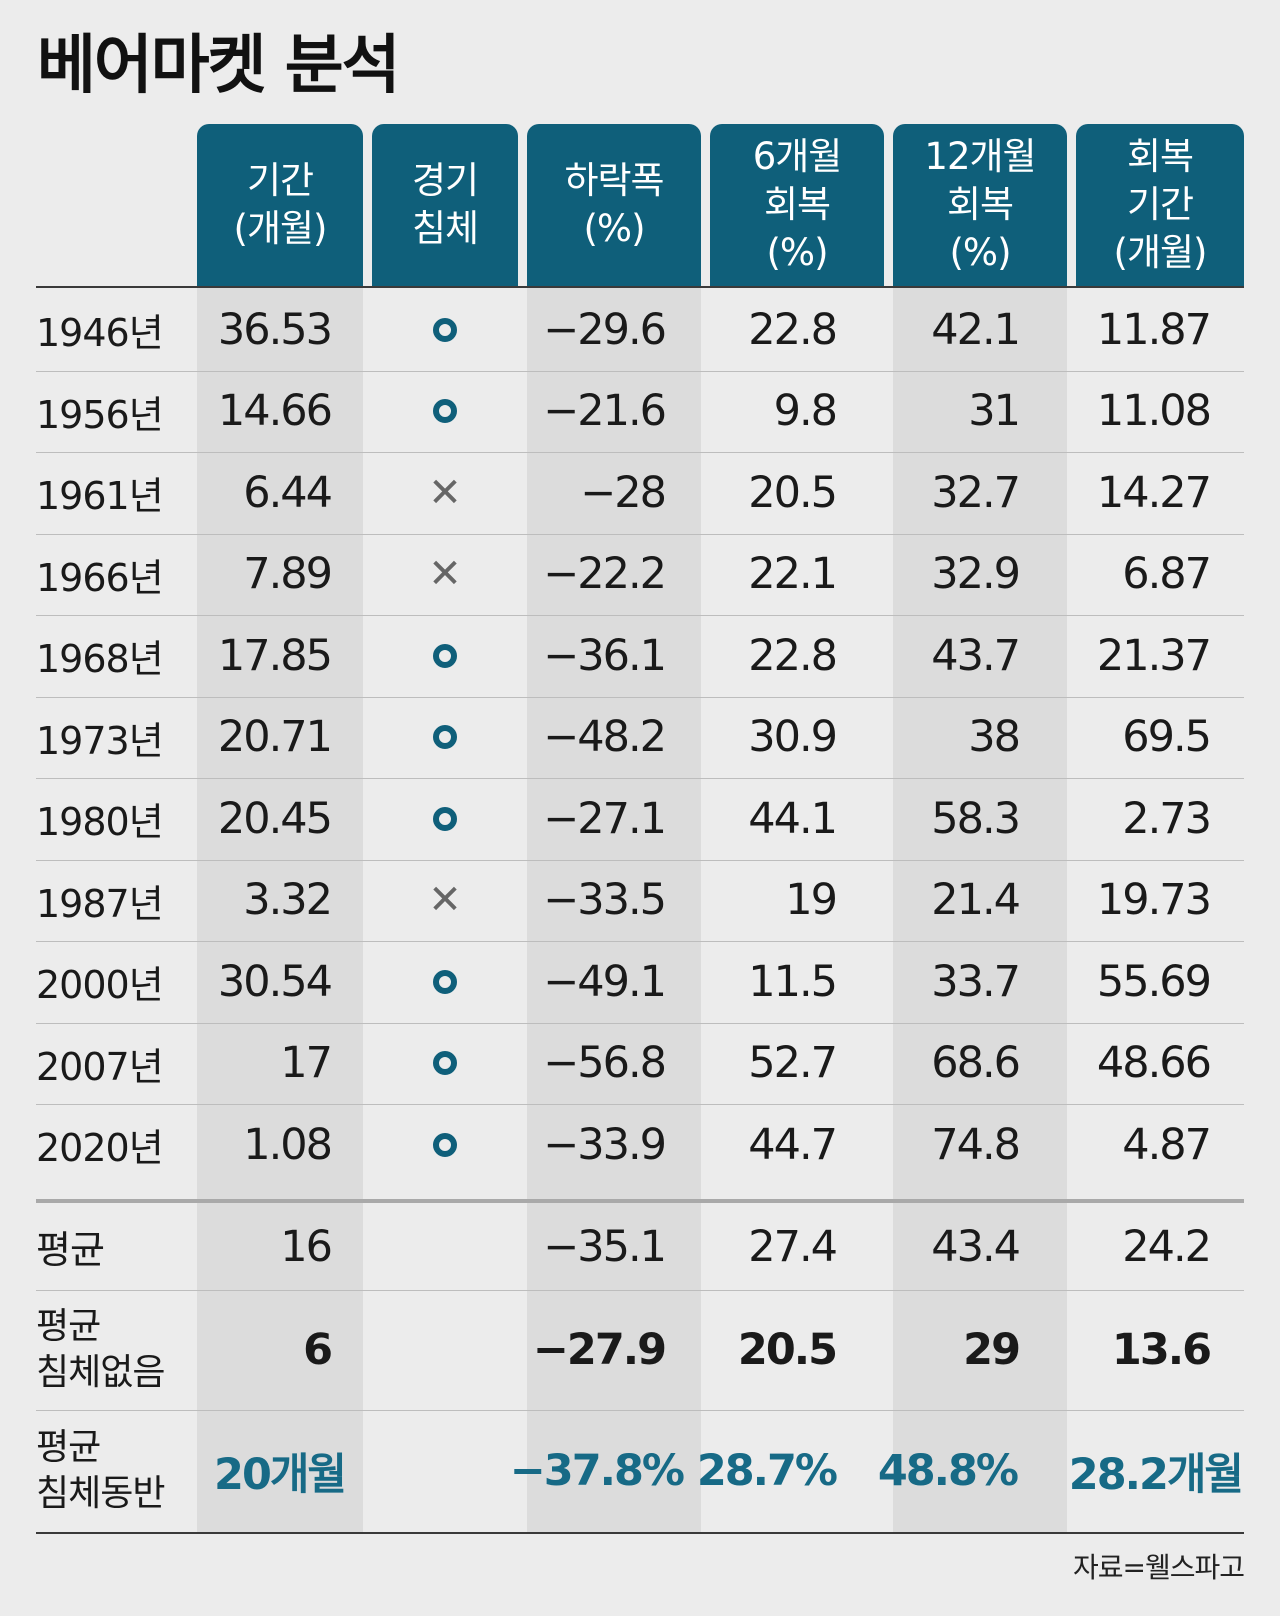 The image size is (1280, 1616). Describe the element at coordinates (599, 1350) in the screenshot. I see `summary-decline: −27.9` at that location.